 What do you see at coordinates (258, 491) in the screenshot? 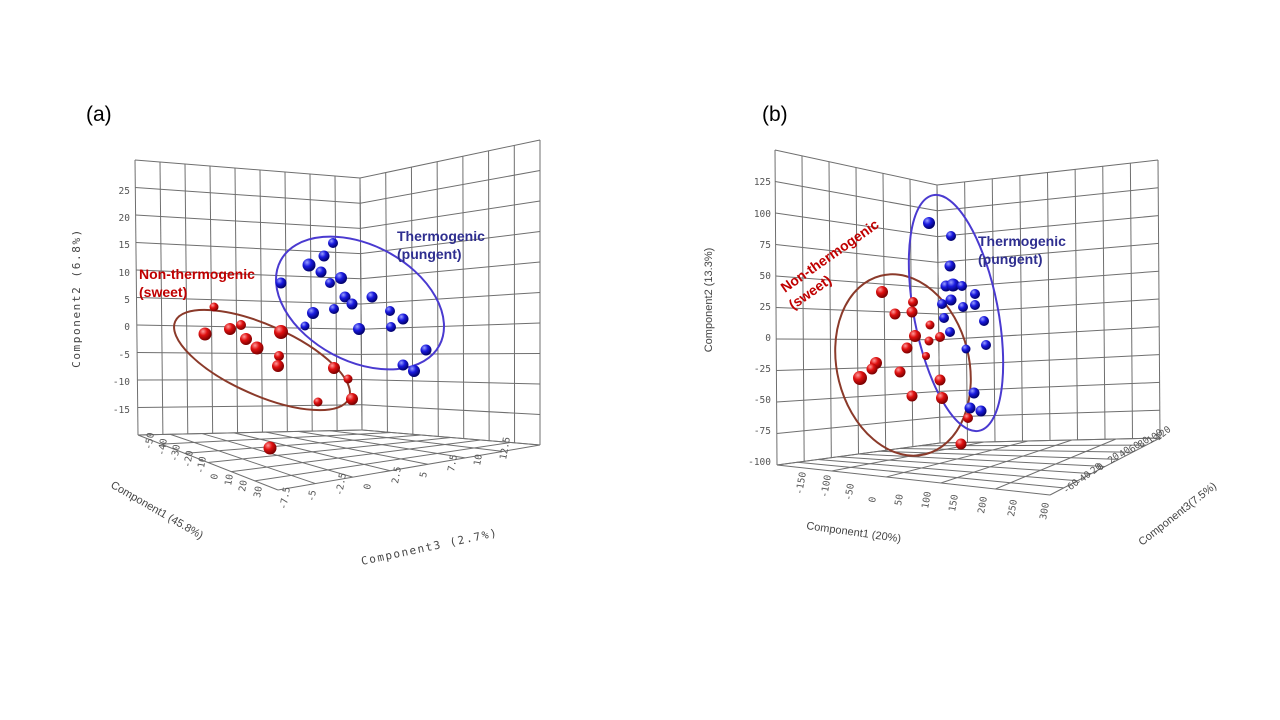
I see `x-tick: 30` at bounding box center [258, 491].